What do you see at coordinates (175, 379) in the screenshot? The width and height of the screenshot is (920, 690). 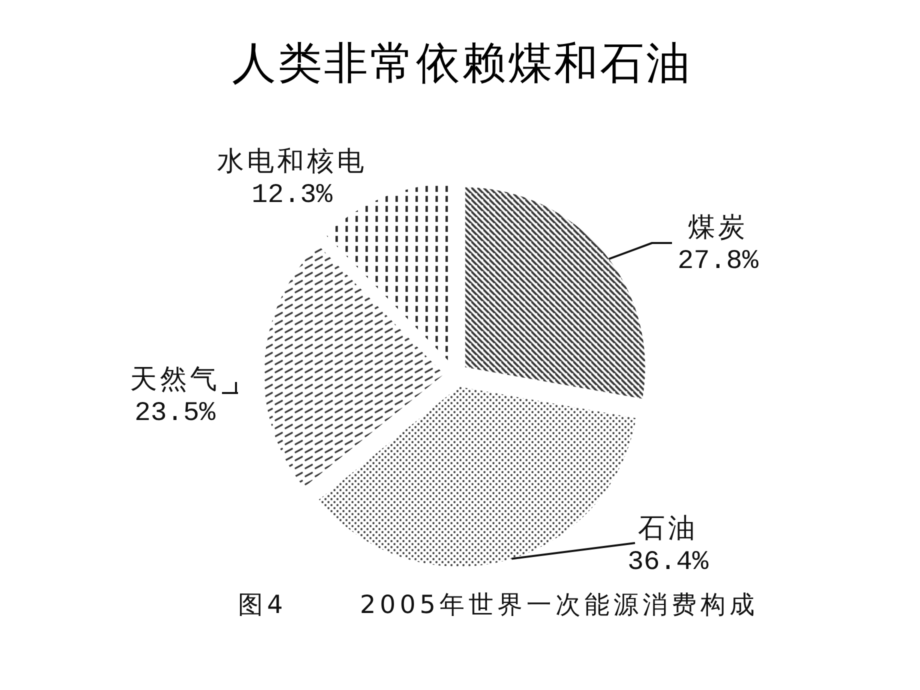 I see `slice-label: 天然气` at bounding box center [175, 379].